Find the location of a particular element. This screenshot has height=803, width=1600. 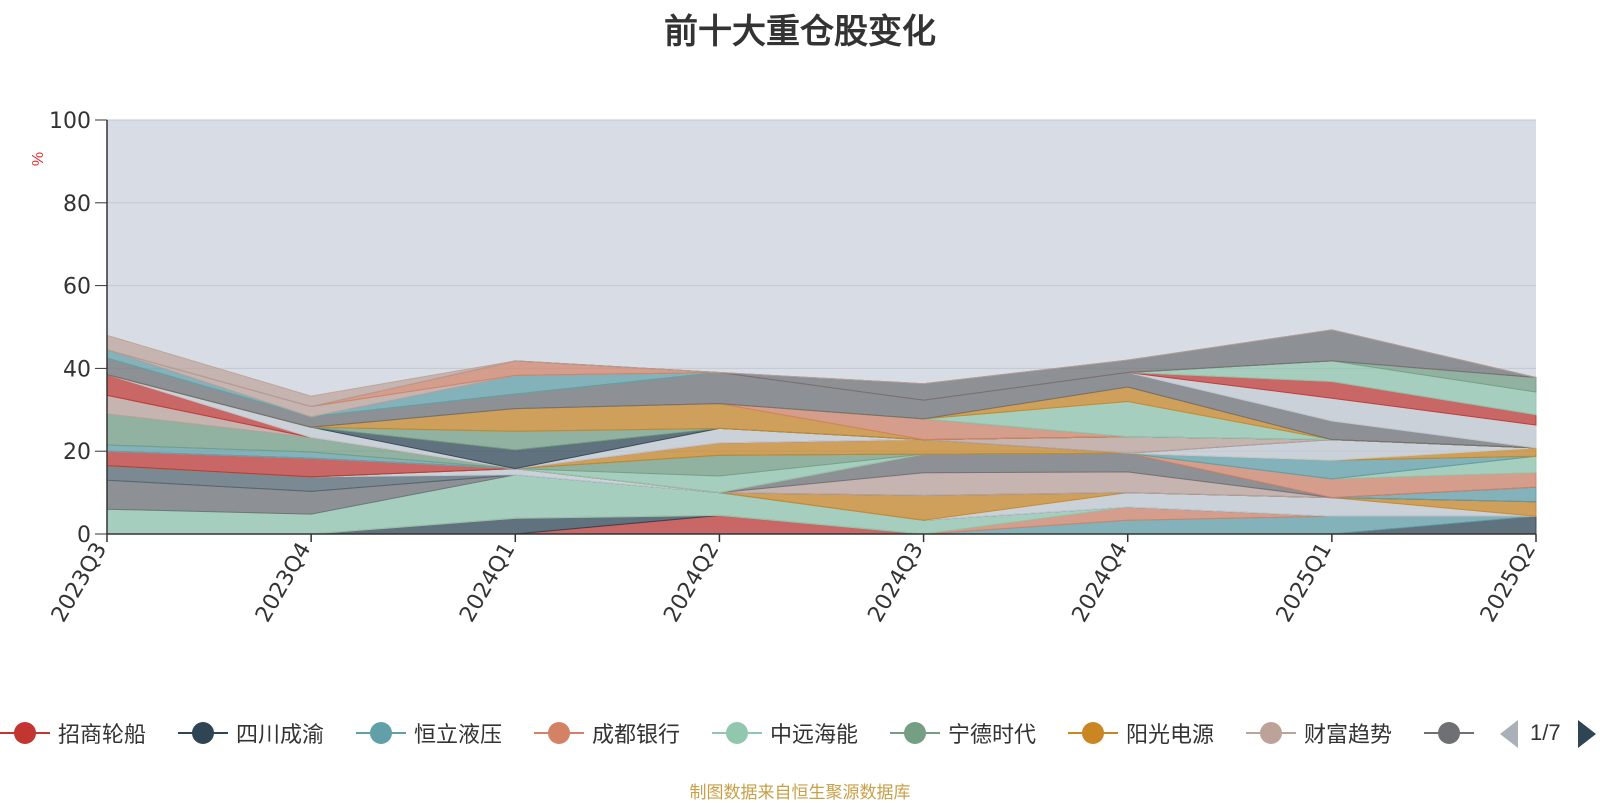

legend-item: 阳光电源 is located at coordinates (1141, 733).